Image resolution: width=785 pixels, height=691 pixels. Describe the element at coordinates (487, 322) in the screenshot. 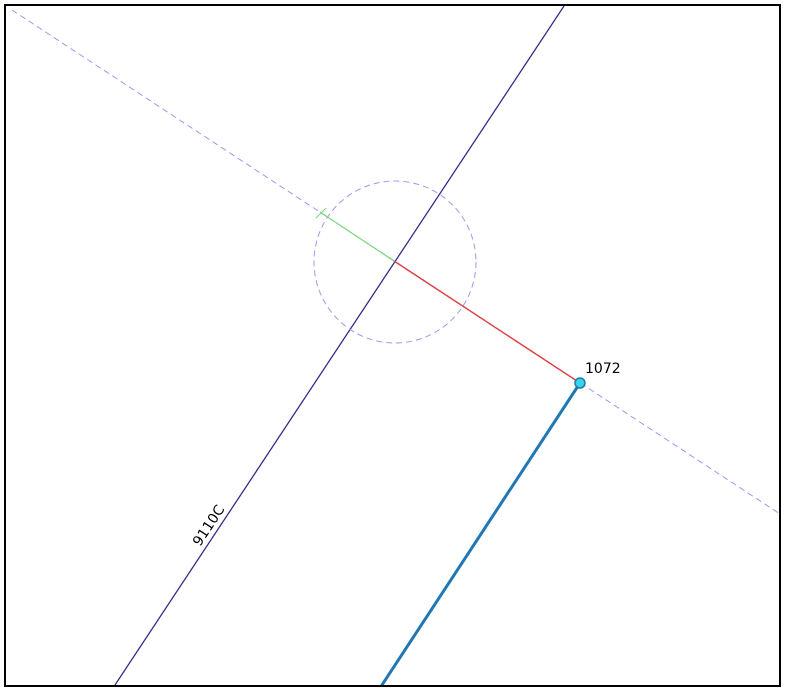

I see `red-segment` at that location.